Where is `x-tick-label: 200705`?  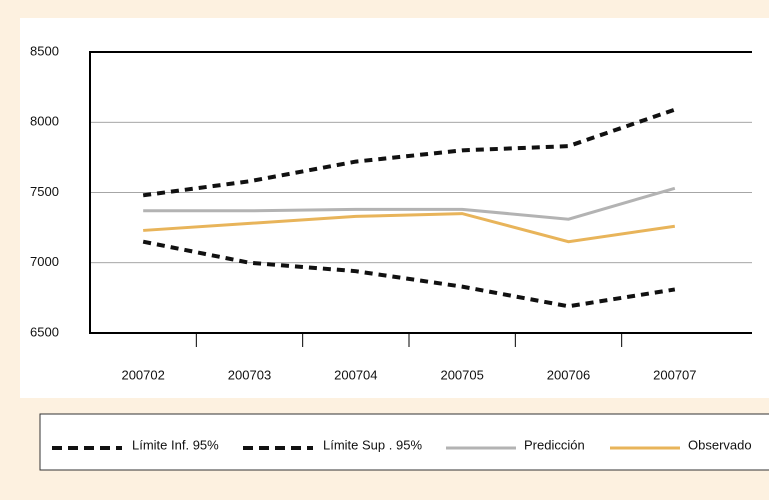
x-tick-label: 200705 is located at coordinates (461, 374).